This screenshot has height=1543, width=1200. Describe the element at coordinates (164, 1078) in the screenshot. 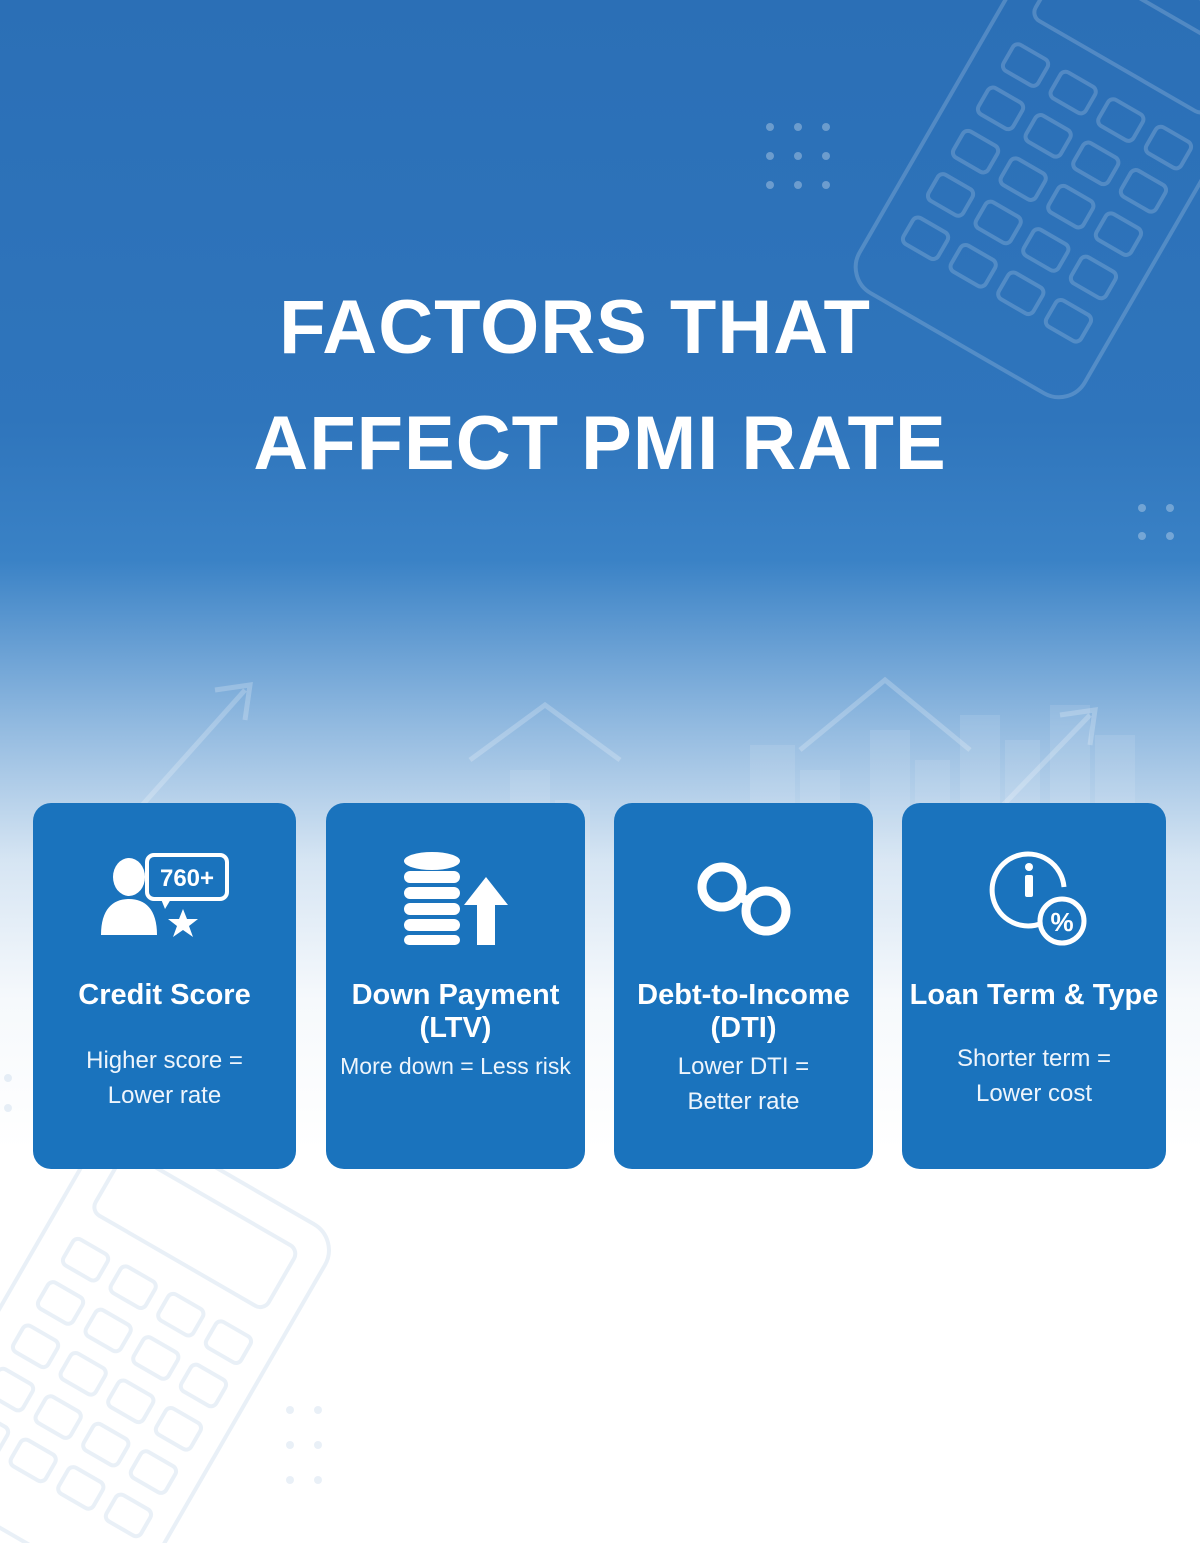

I see `card-description: Higher score = Lower rate` at that location.